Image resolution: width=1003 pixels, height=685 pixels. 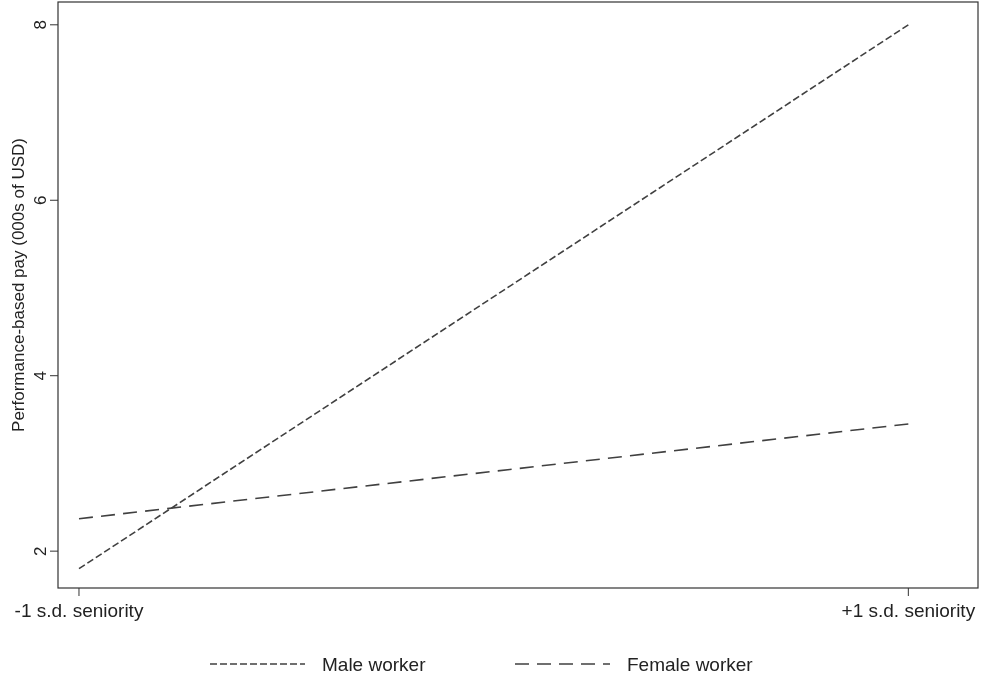 I want to click on y-axis-title: Performance-based pay (000s of USD), so click(x=18, y=285).